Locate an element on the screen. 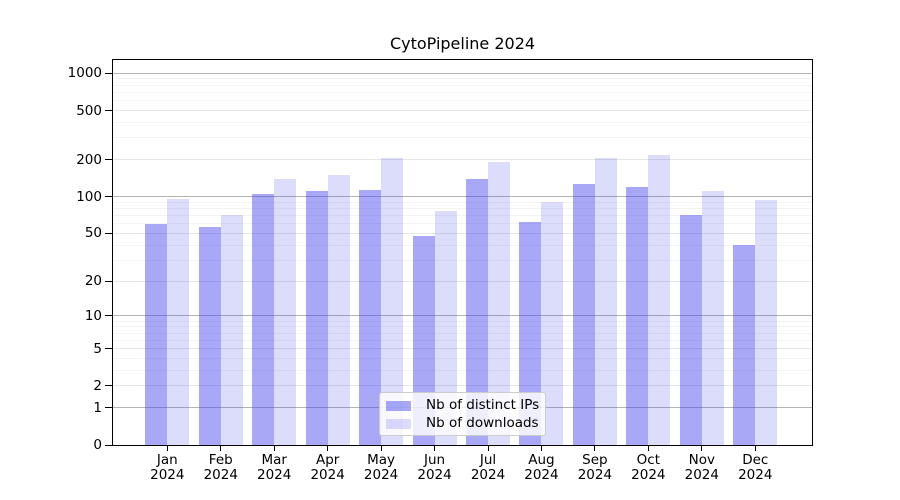 The image size is (900, 500). bar-nb-of-distinct-ips-jul is located at coordinates (477, 312).